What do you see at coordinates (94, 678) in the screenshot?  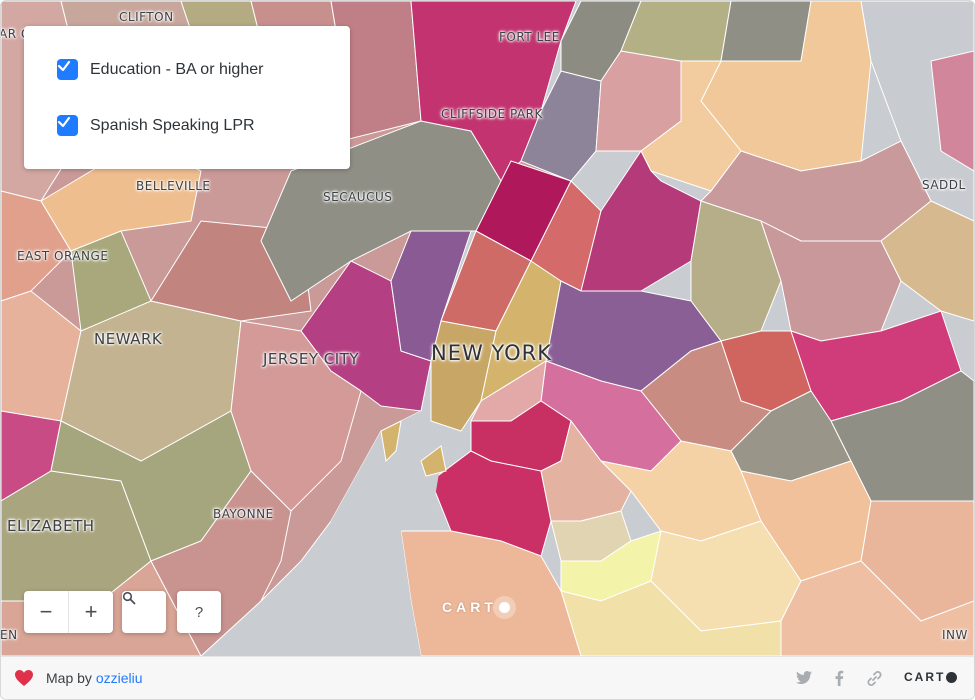 I see `map-credit: Map by ozzieliu` at bounding box center [94, 678].